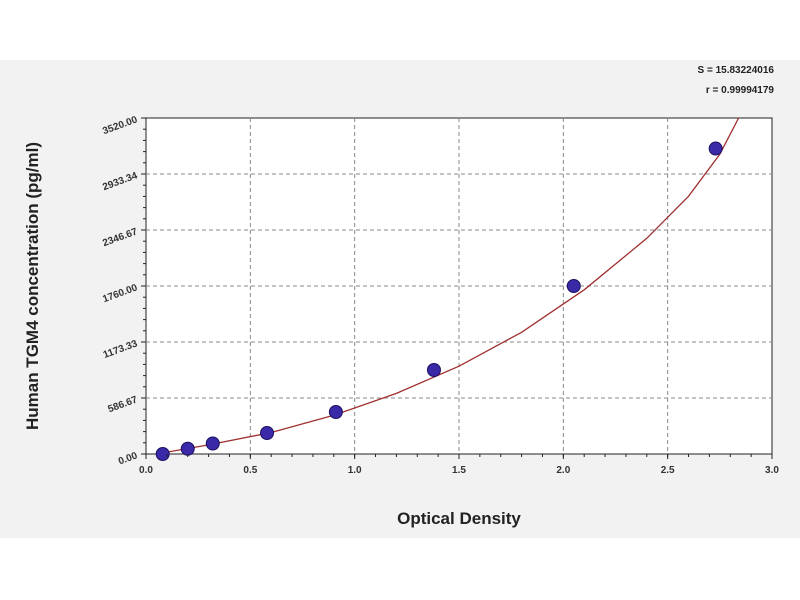  I want to click on x-tick-label: 3.0, so click(772, 470).